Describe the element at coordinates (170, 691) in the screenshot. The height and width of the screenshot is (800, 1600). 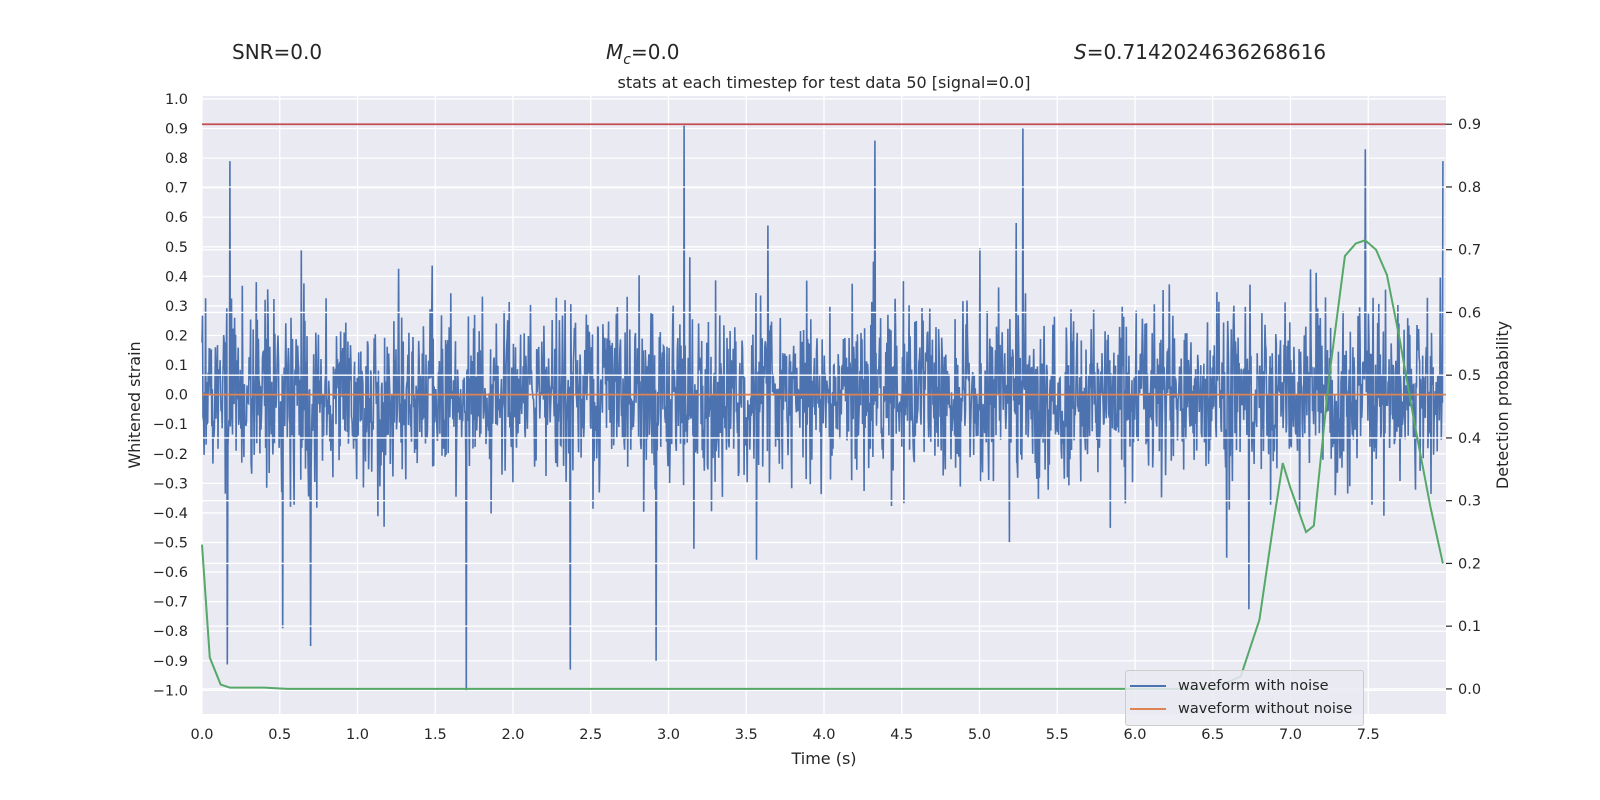
I see `y-tick-label-left: −1.0` at that location.